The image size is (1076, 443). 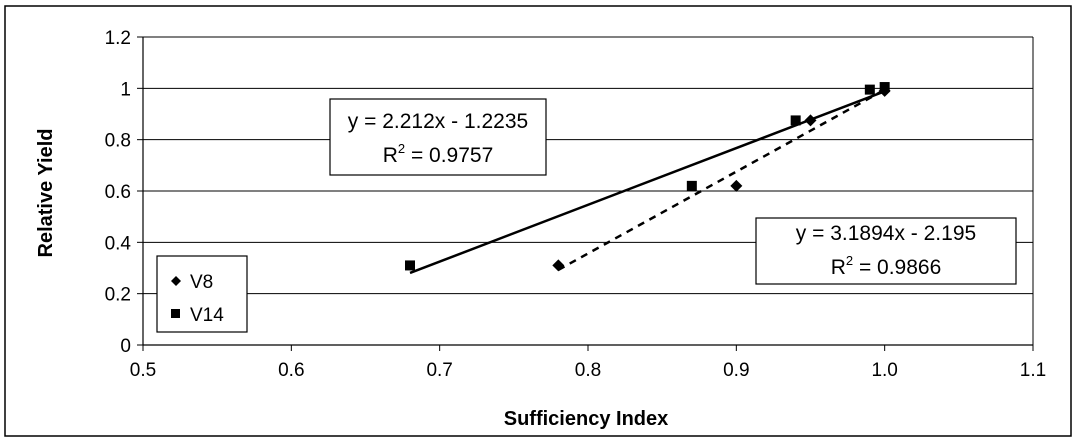 I want to click on legend-box, so click(x=202, y=294).